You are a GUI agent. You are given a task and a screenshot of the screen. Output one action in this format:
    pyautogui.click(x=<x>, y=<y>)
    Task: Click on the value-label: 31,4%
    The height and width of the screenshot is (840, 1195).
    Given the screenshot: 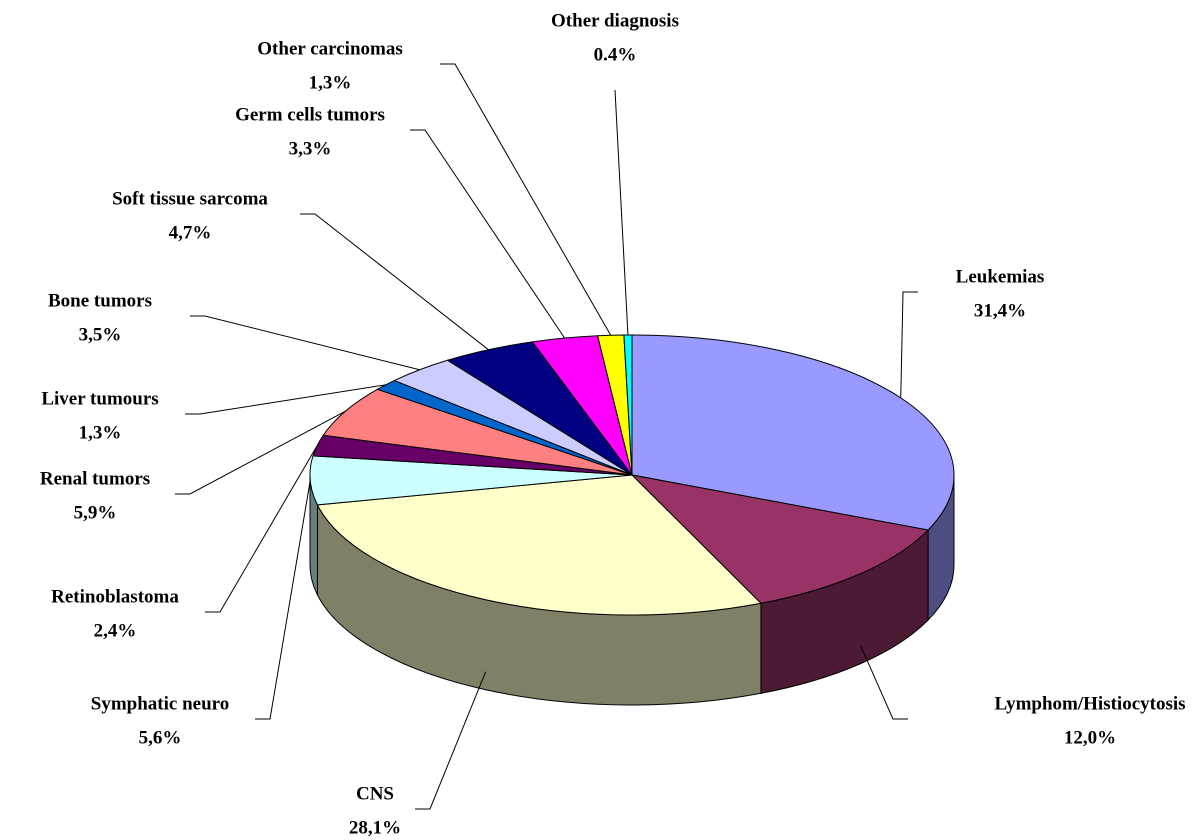 What is the action you would take?
    pyautogui.click(x=1000, y=310)
    